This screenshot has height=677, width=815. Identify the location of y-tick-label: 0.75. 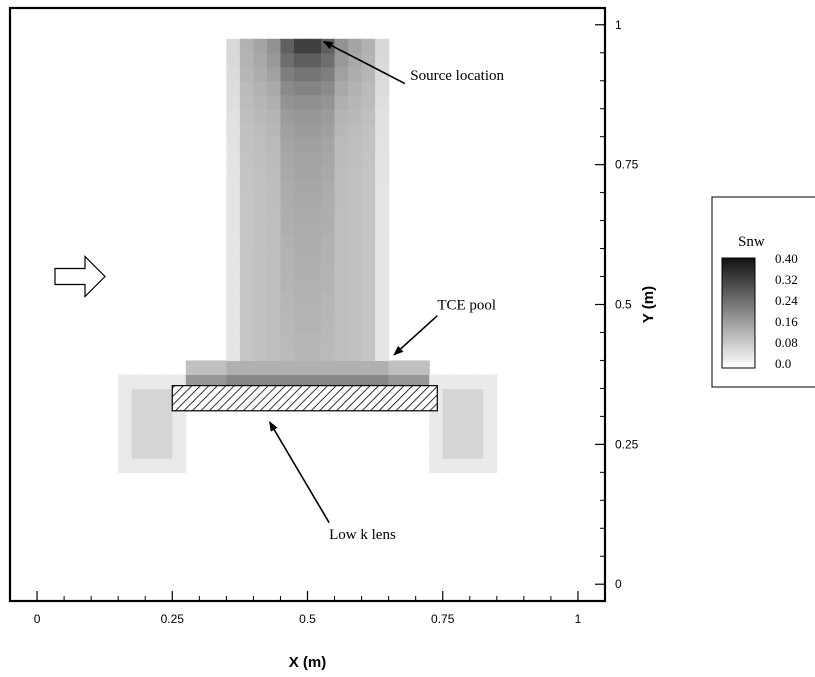
(627, 165).